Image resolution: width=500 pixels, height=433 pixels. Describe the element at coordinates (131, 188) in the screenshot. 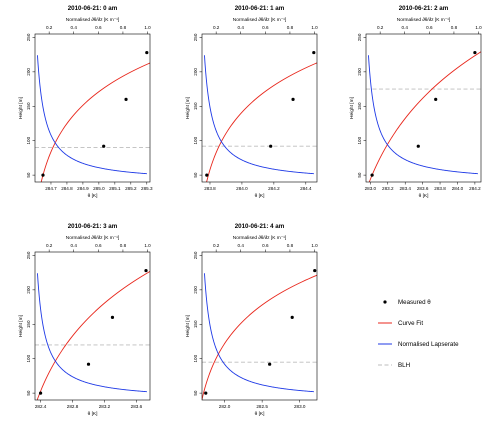

I see `bottom-tick-label: 285.2` at that location.